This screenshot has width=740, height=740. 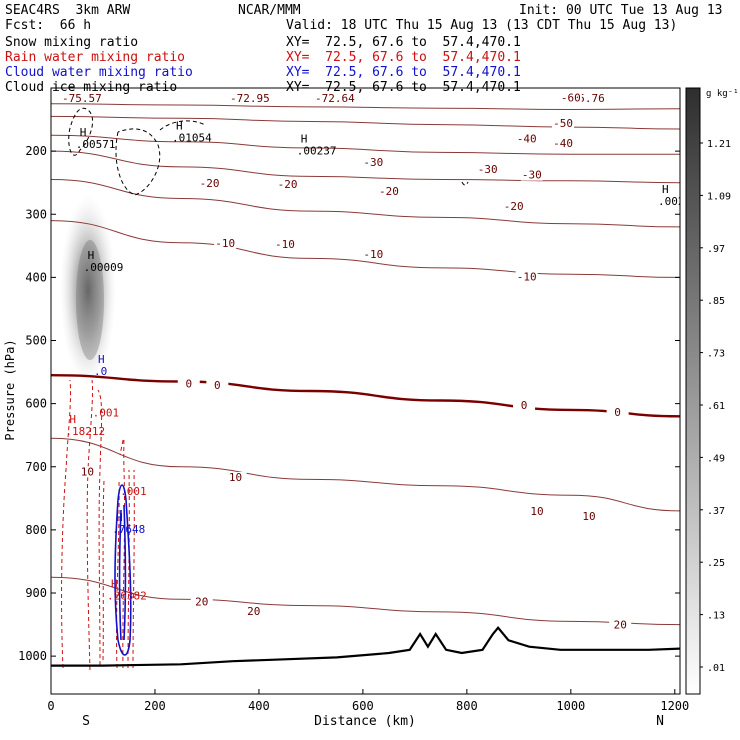 What do you see at coordinates (716, 458) in the screenshot?
I see `colorbar-label: .49` at bounding box center [716, 458].